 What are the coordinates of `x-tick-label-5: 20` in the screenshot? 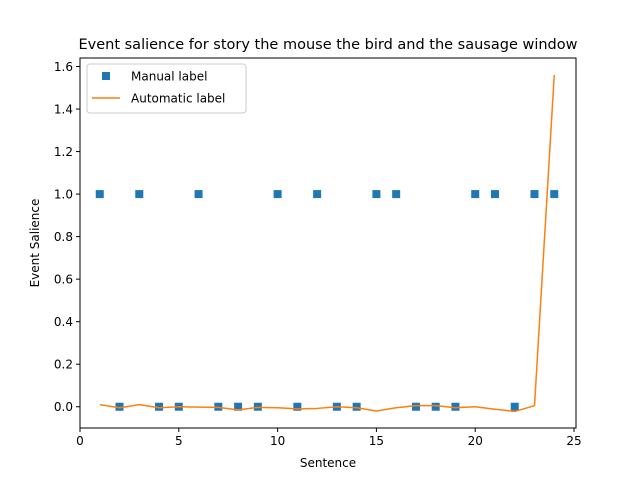 It's located at (475, 441).